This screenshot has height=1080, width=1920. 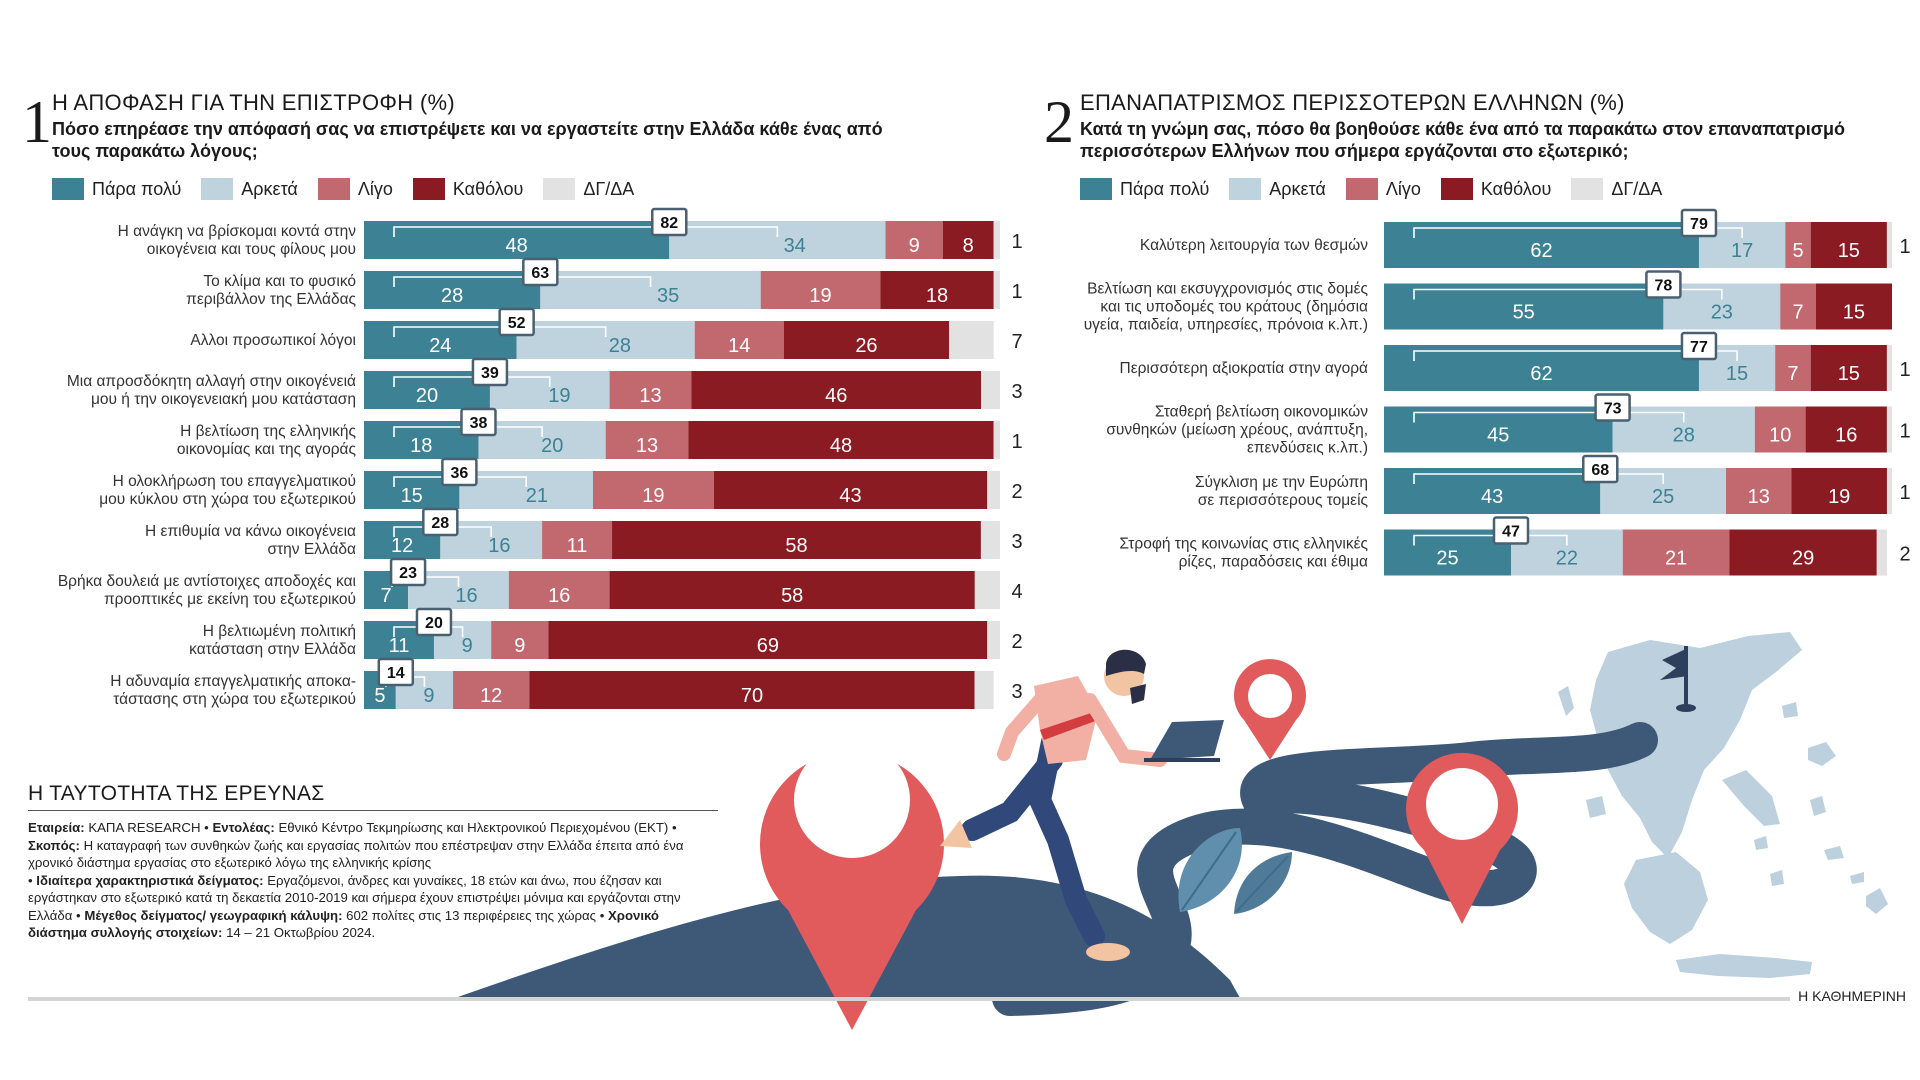 What do you see at coordinates (396, 673) in the screenshot?
I see `callout-value: 14` at bounding box center [396, 673].